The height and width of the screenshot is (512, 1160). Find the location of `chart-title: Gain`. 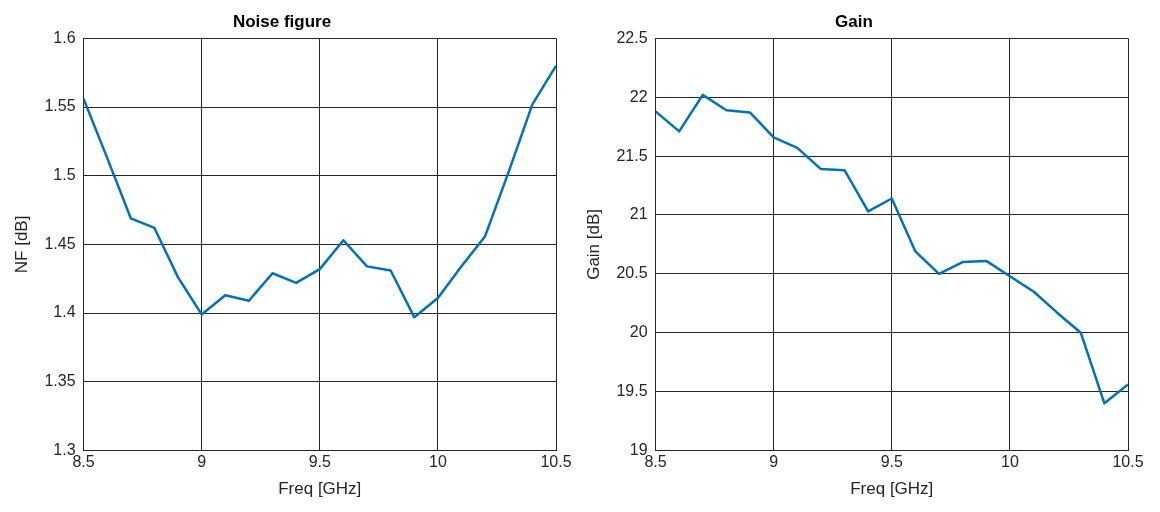

chart-title: Gain is located at coordinates (854, 21).